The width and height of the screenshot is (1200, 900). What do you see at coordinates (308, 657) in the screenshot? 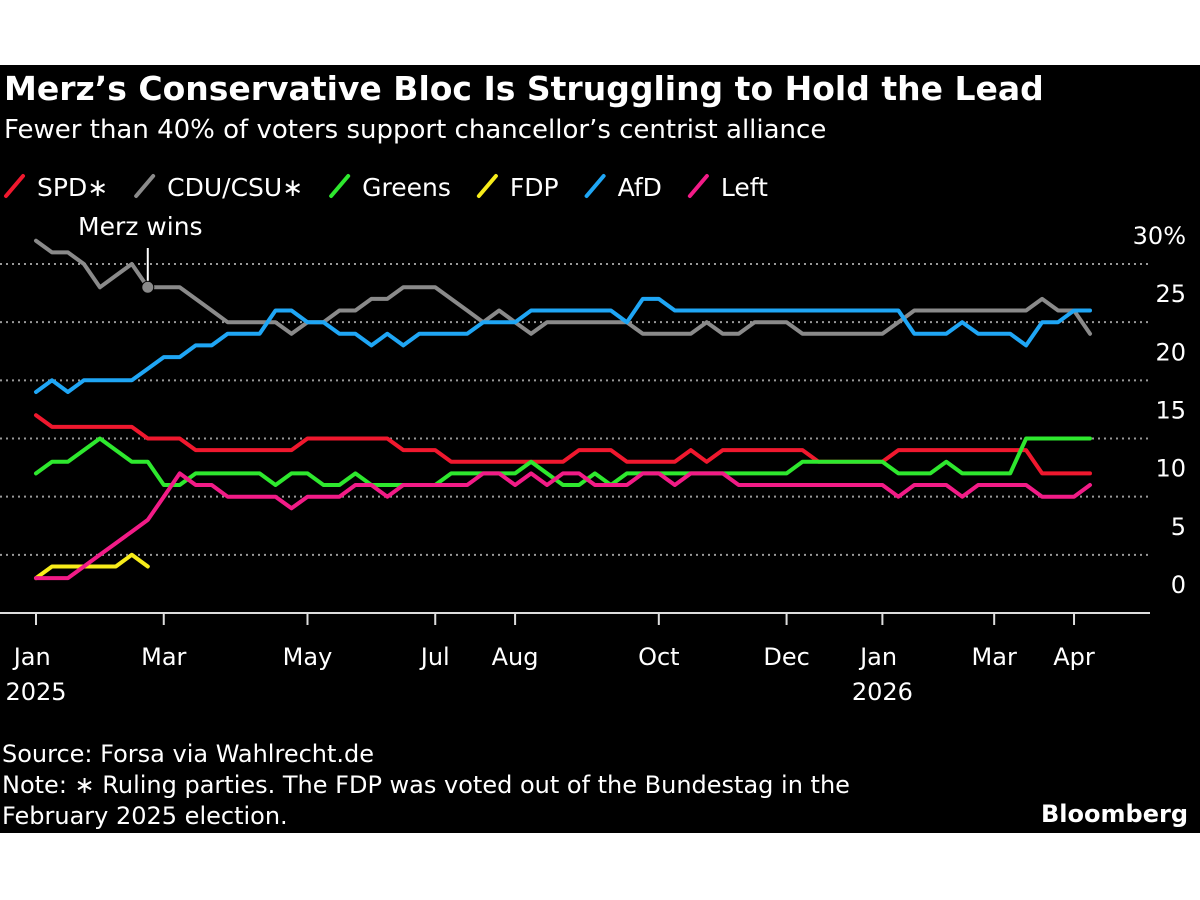
I see `x-tick-label: May` at bounding box center [308, 657].